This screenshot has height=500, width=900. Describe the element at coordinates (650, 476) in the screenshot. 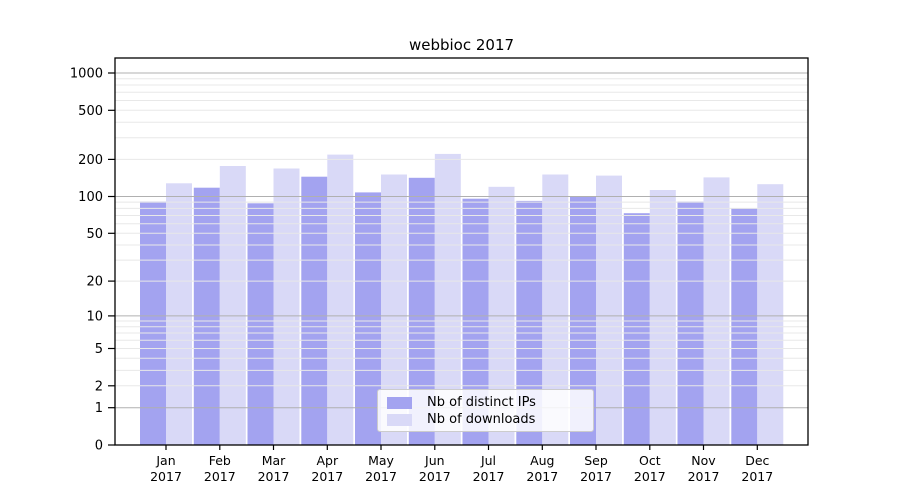

I see `x-tick-label-year-oct: 2017` at that location.